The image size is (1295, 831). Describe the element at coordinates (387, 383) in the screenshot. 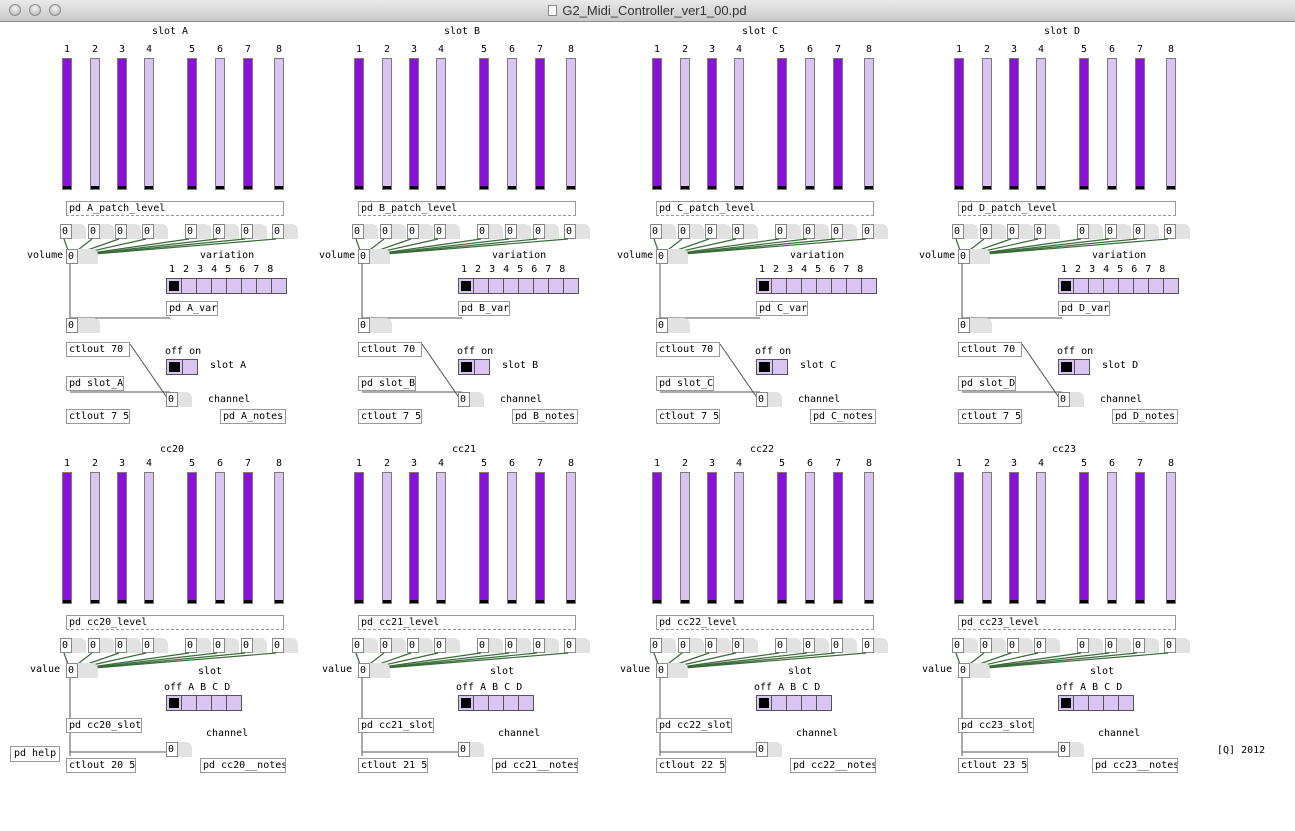

I see `slot-object: pd slot_B` at that location.